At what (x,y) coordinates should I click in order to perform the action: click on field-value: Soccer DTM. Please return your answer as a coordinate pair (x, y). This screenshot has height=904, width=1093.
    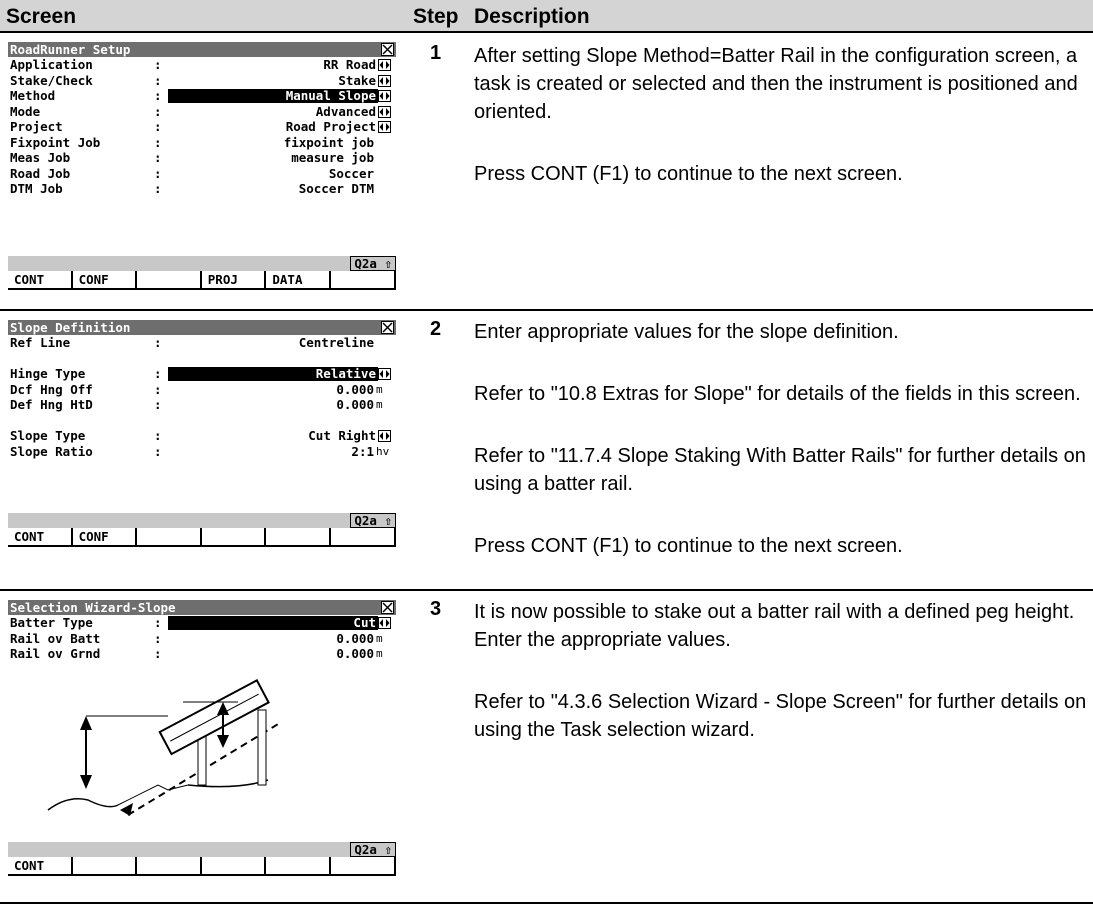
    Looking at the image, I should click on (336, 188).